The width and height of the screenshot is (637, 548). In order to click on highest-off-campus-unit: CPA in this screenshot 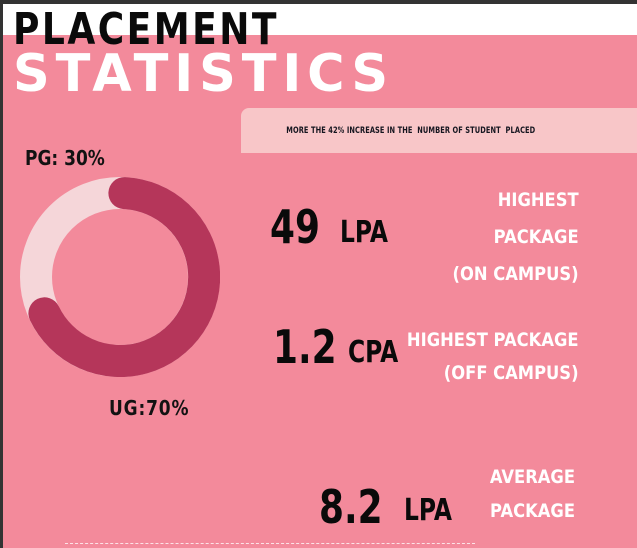, I will do `click(373, 352)`.